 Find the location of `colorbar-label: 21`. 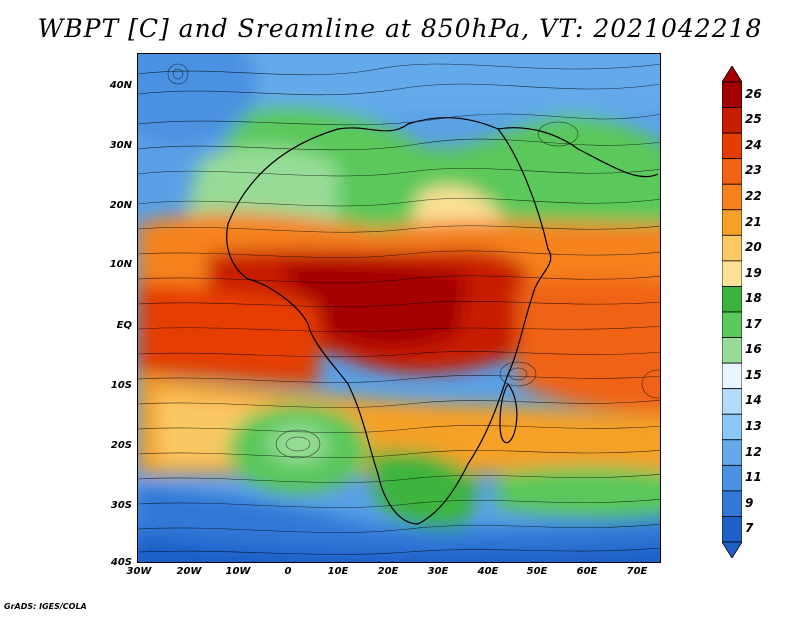

colorbar-label: 21 is located at coordinates (753, 221).